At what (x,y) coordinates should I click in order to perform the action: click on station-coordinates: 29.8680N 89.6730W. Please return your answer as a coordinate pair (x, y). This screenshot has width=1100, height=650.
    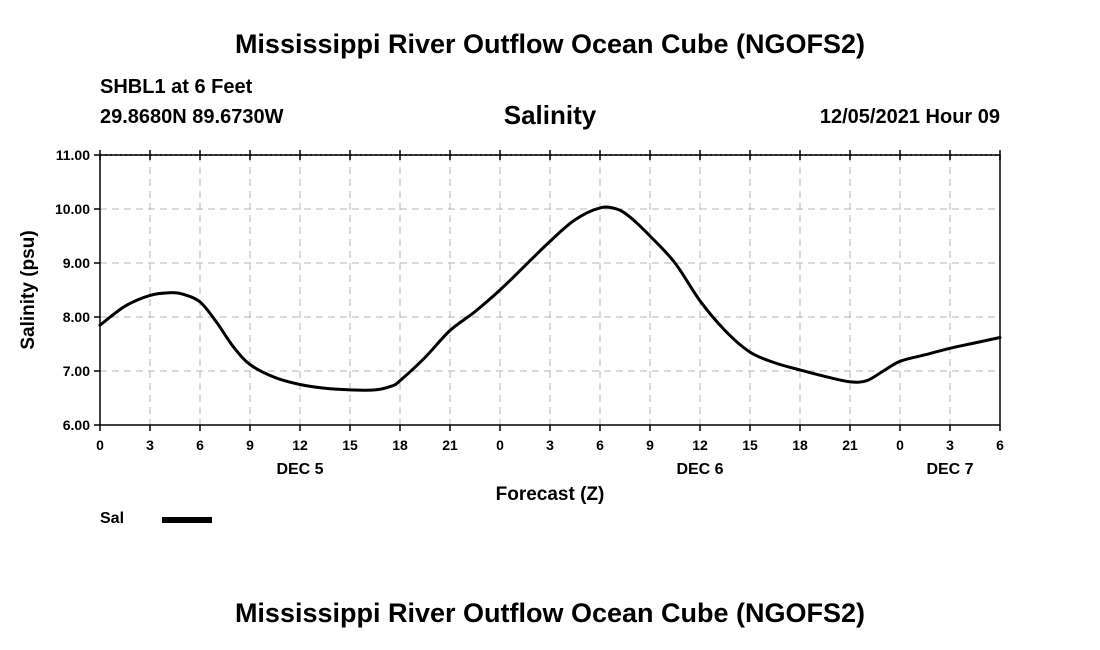
    Looking at the image, I should click on (192, 117).